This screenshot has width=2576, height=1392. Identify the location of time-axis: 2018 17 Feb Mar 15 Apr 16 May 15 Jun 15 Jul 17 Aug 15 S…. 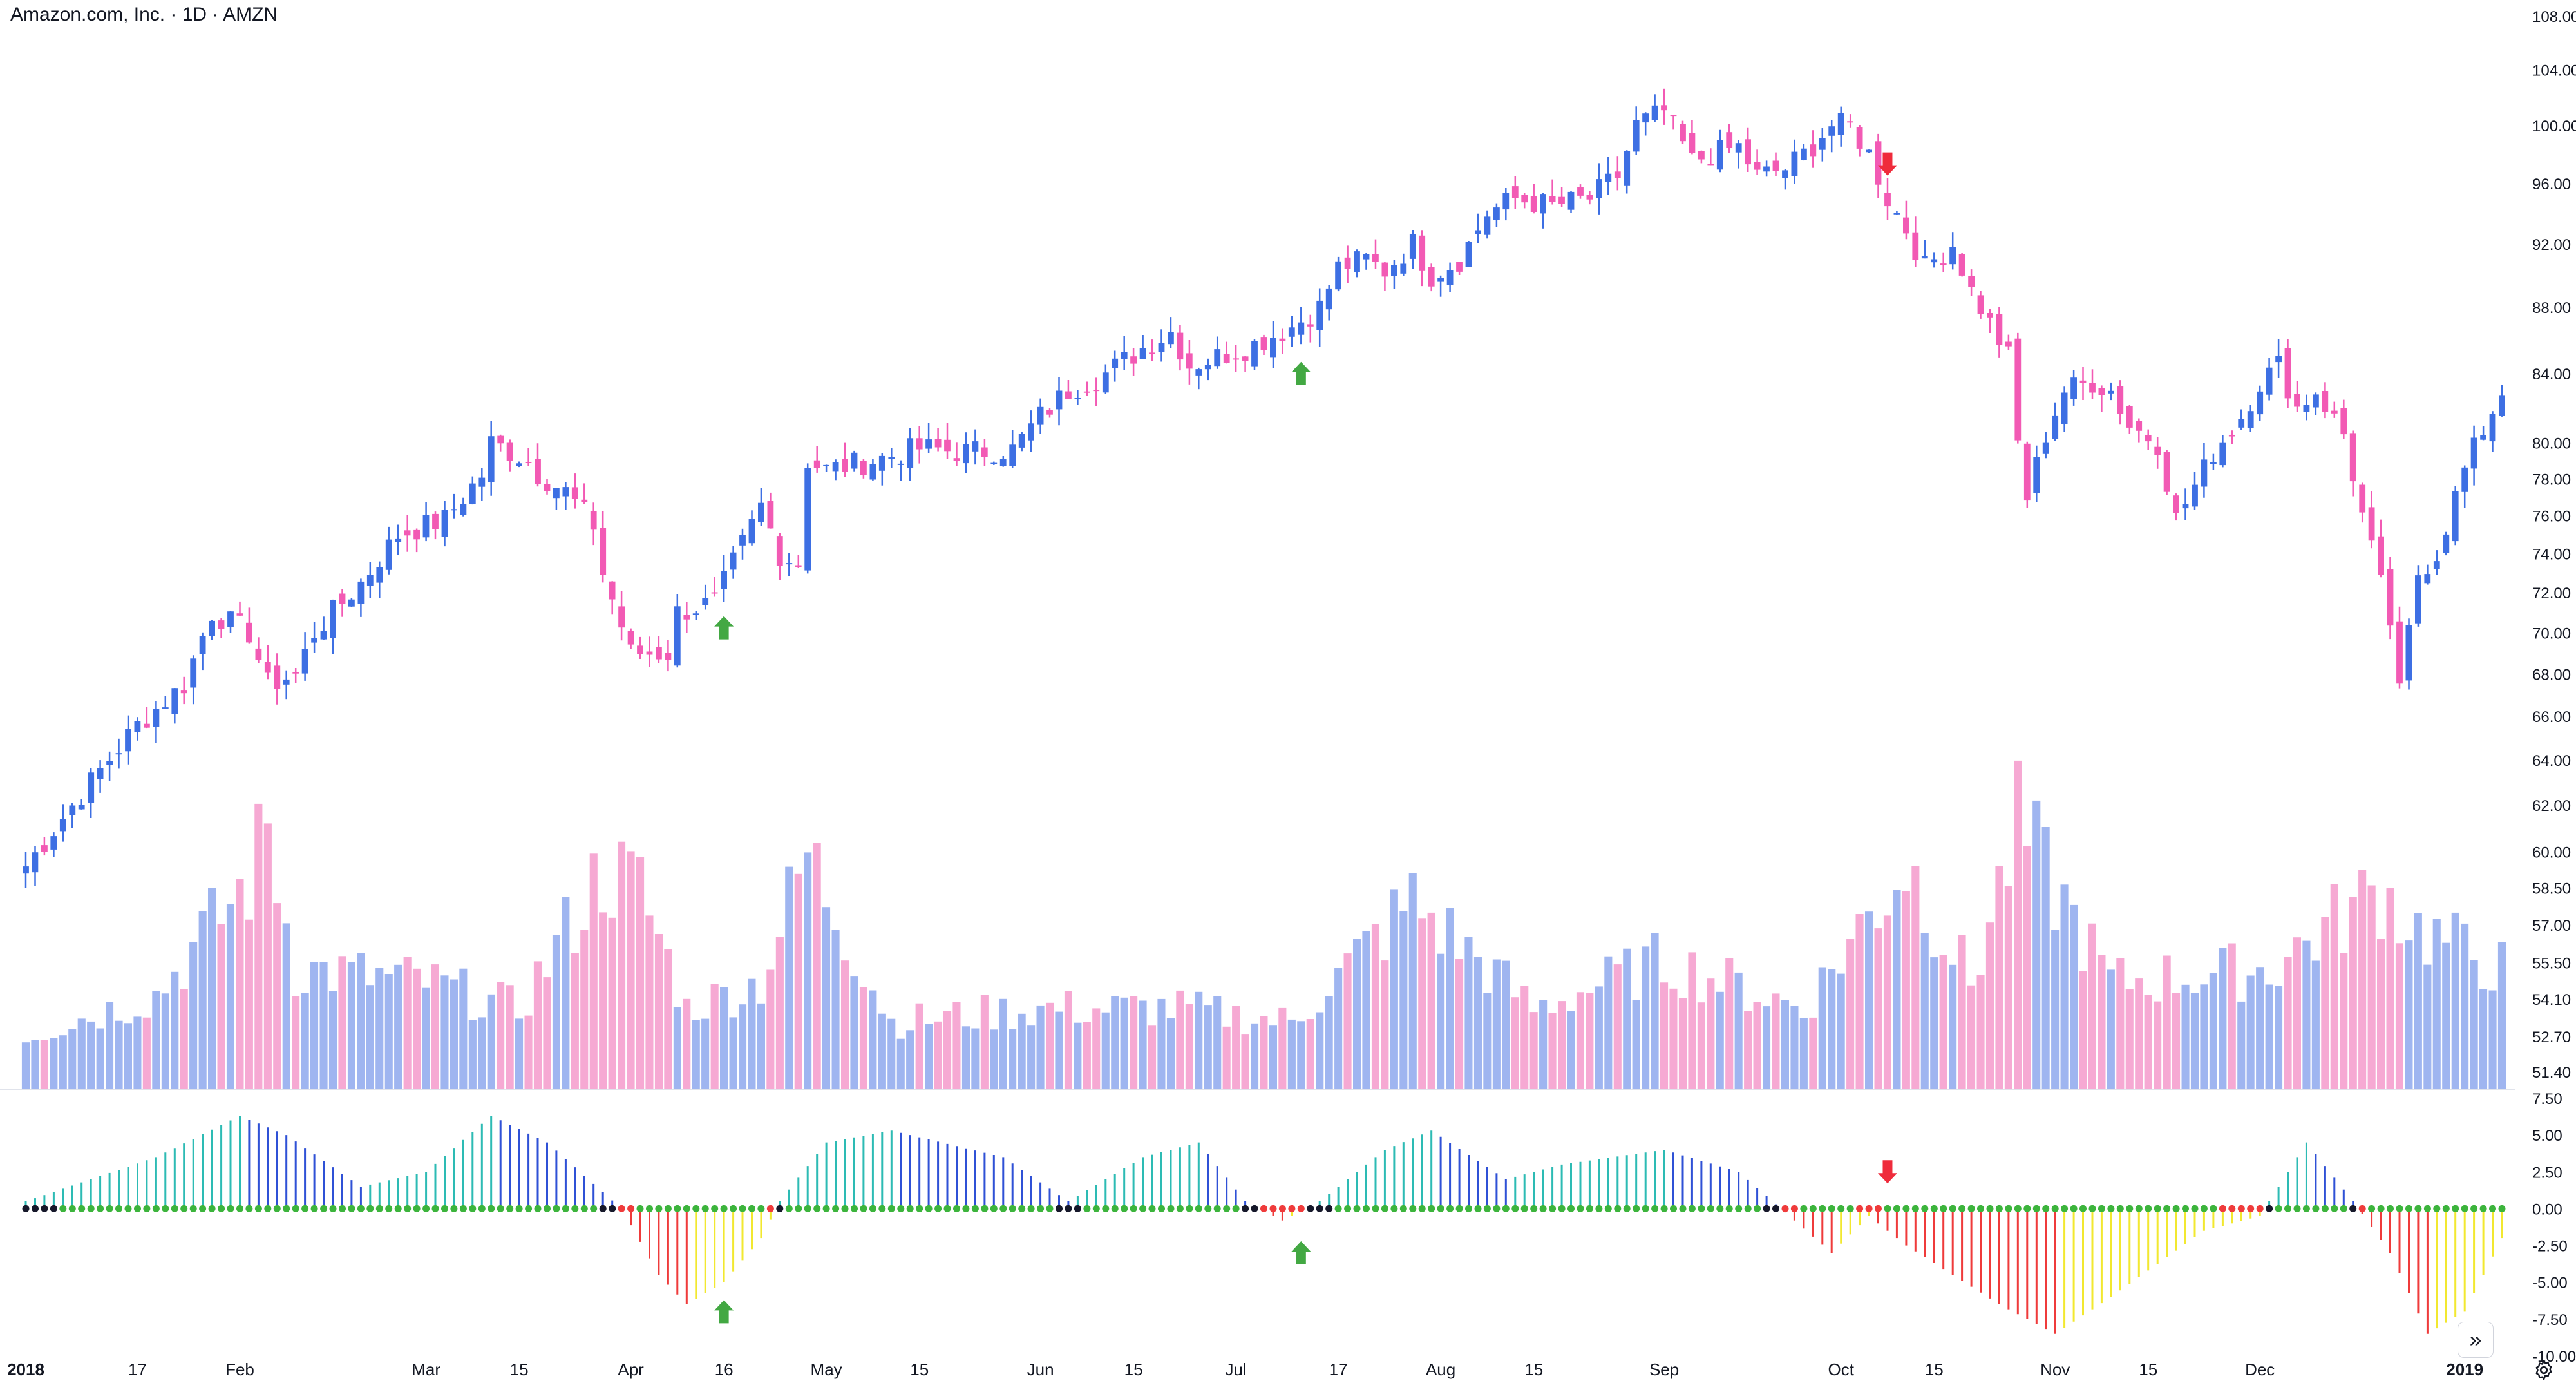
(1245, 1370).